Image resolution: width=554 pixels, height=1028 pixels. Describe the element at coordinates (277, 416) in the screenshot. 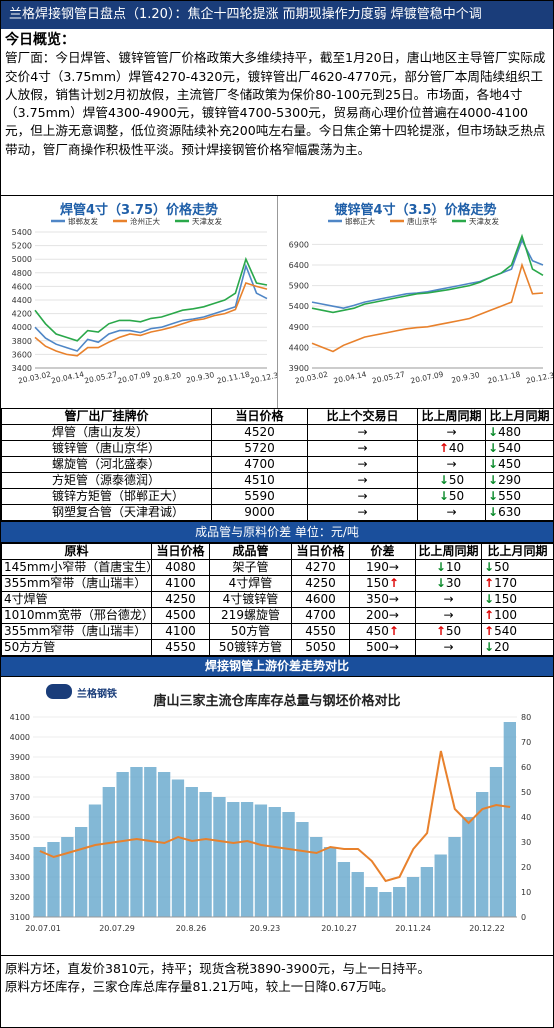

I see `factory-table-header: 管厂出厂挂牌价 当日价格 比上个交易日 比上周同期 比上月同期` at that location.